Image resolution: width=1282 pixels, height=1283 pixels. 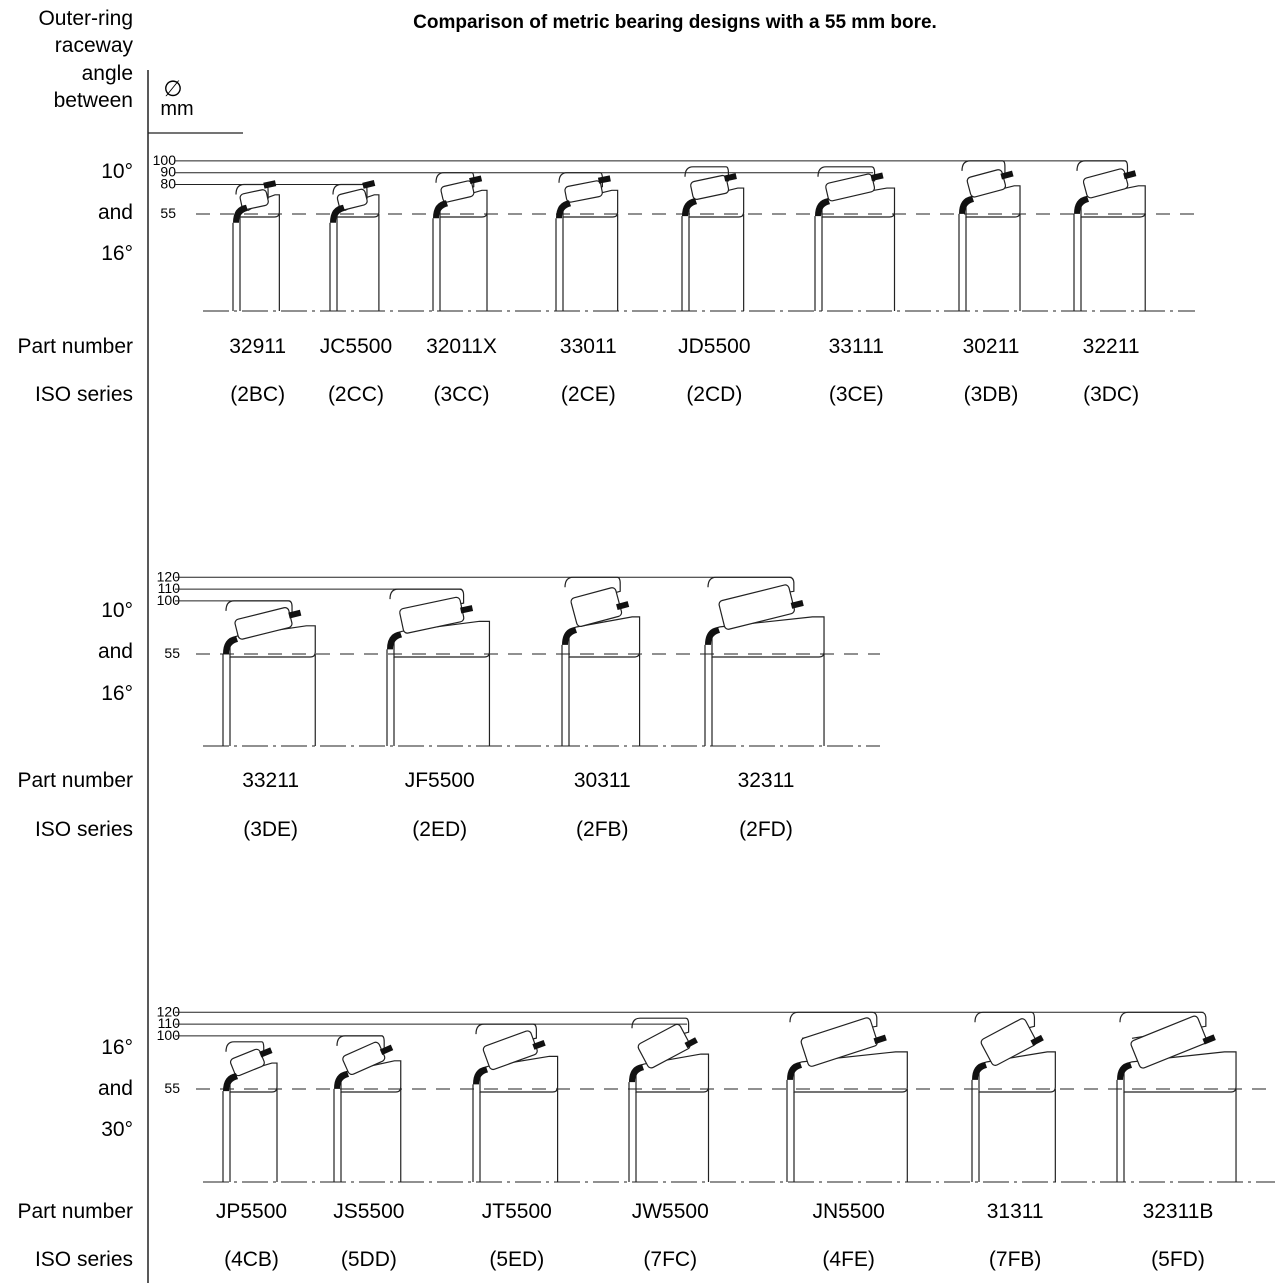 What do you see at coordinates (172, 88) in the screenshot?
I see `diameter-icon: ∅` at bounding box center [172, 88].